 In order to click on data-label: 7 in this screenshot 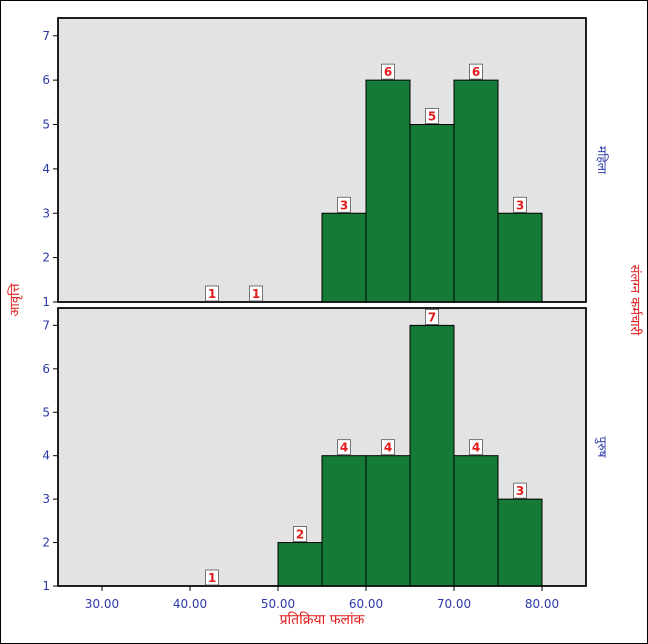, I will do `click(432, 316)`.